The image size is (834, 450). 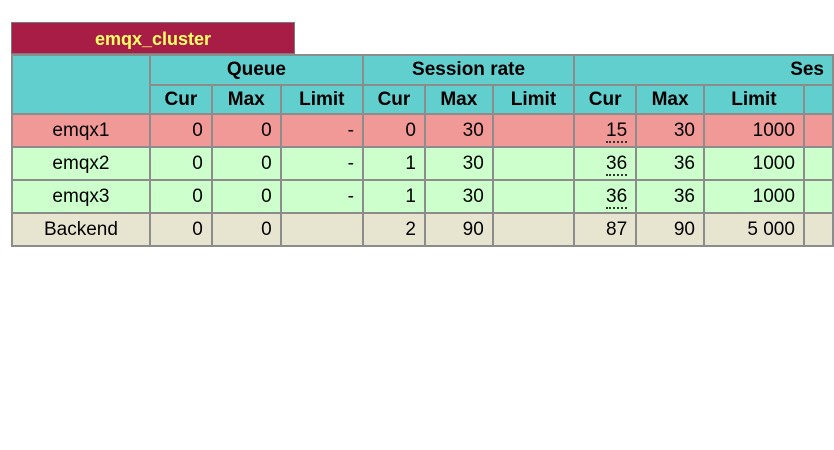 What do you see at coordinates (180, 99) in the screenshot?
I see `queue-cur-header: Cur` at bounding box center [180, 99].